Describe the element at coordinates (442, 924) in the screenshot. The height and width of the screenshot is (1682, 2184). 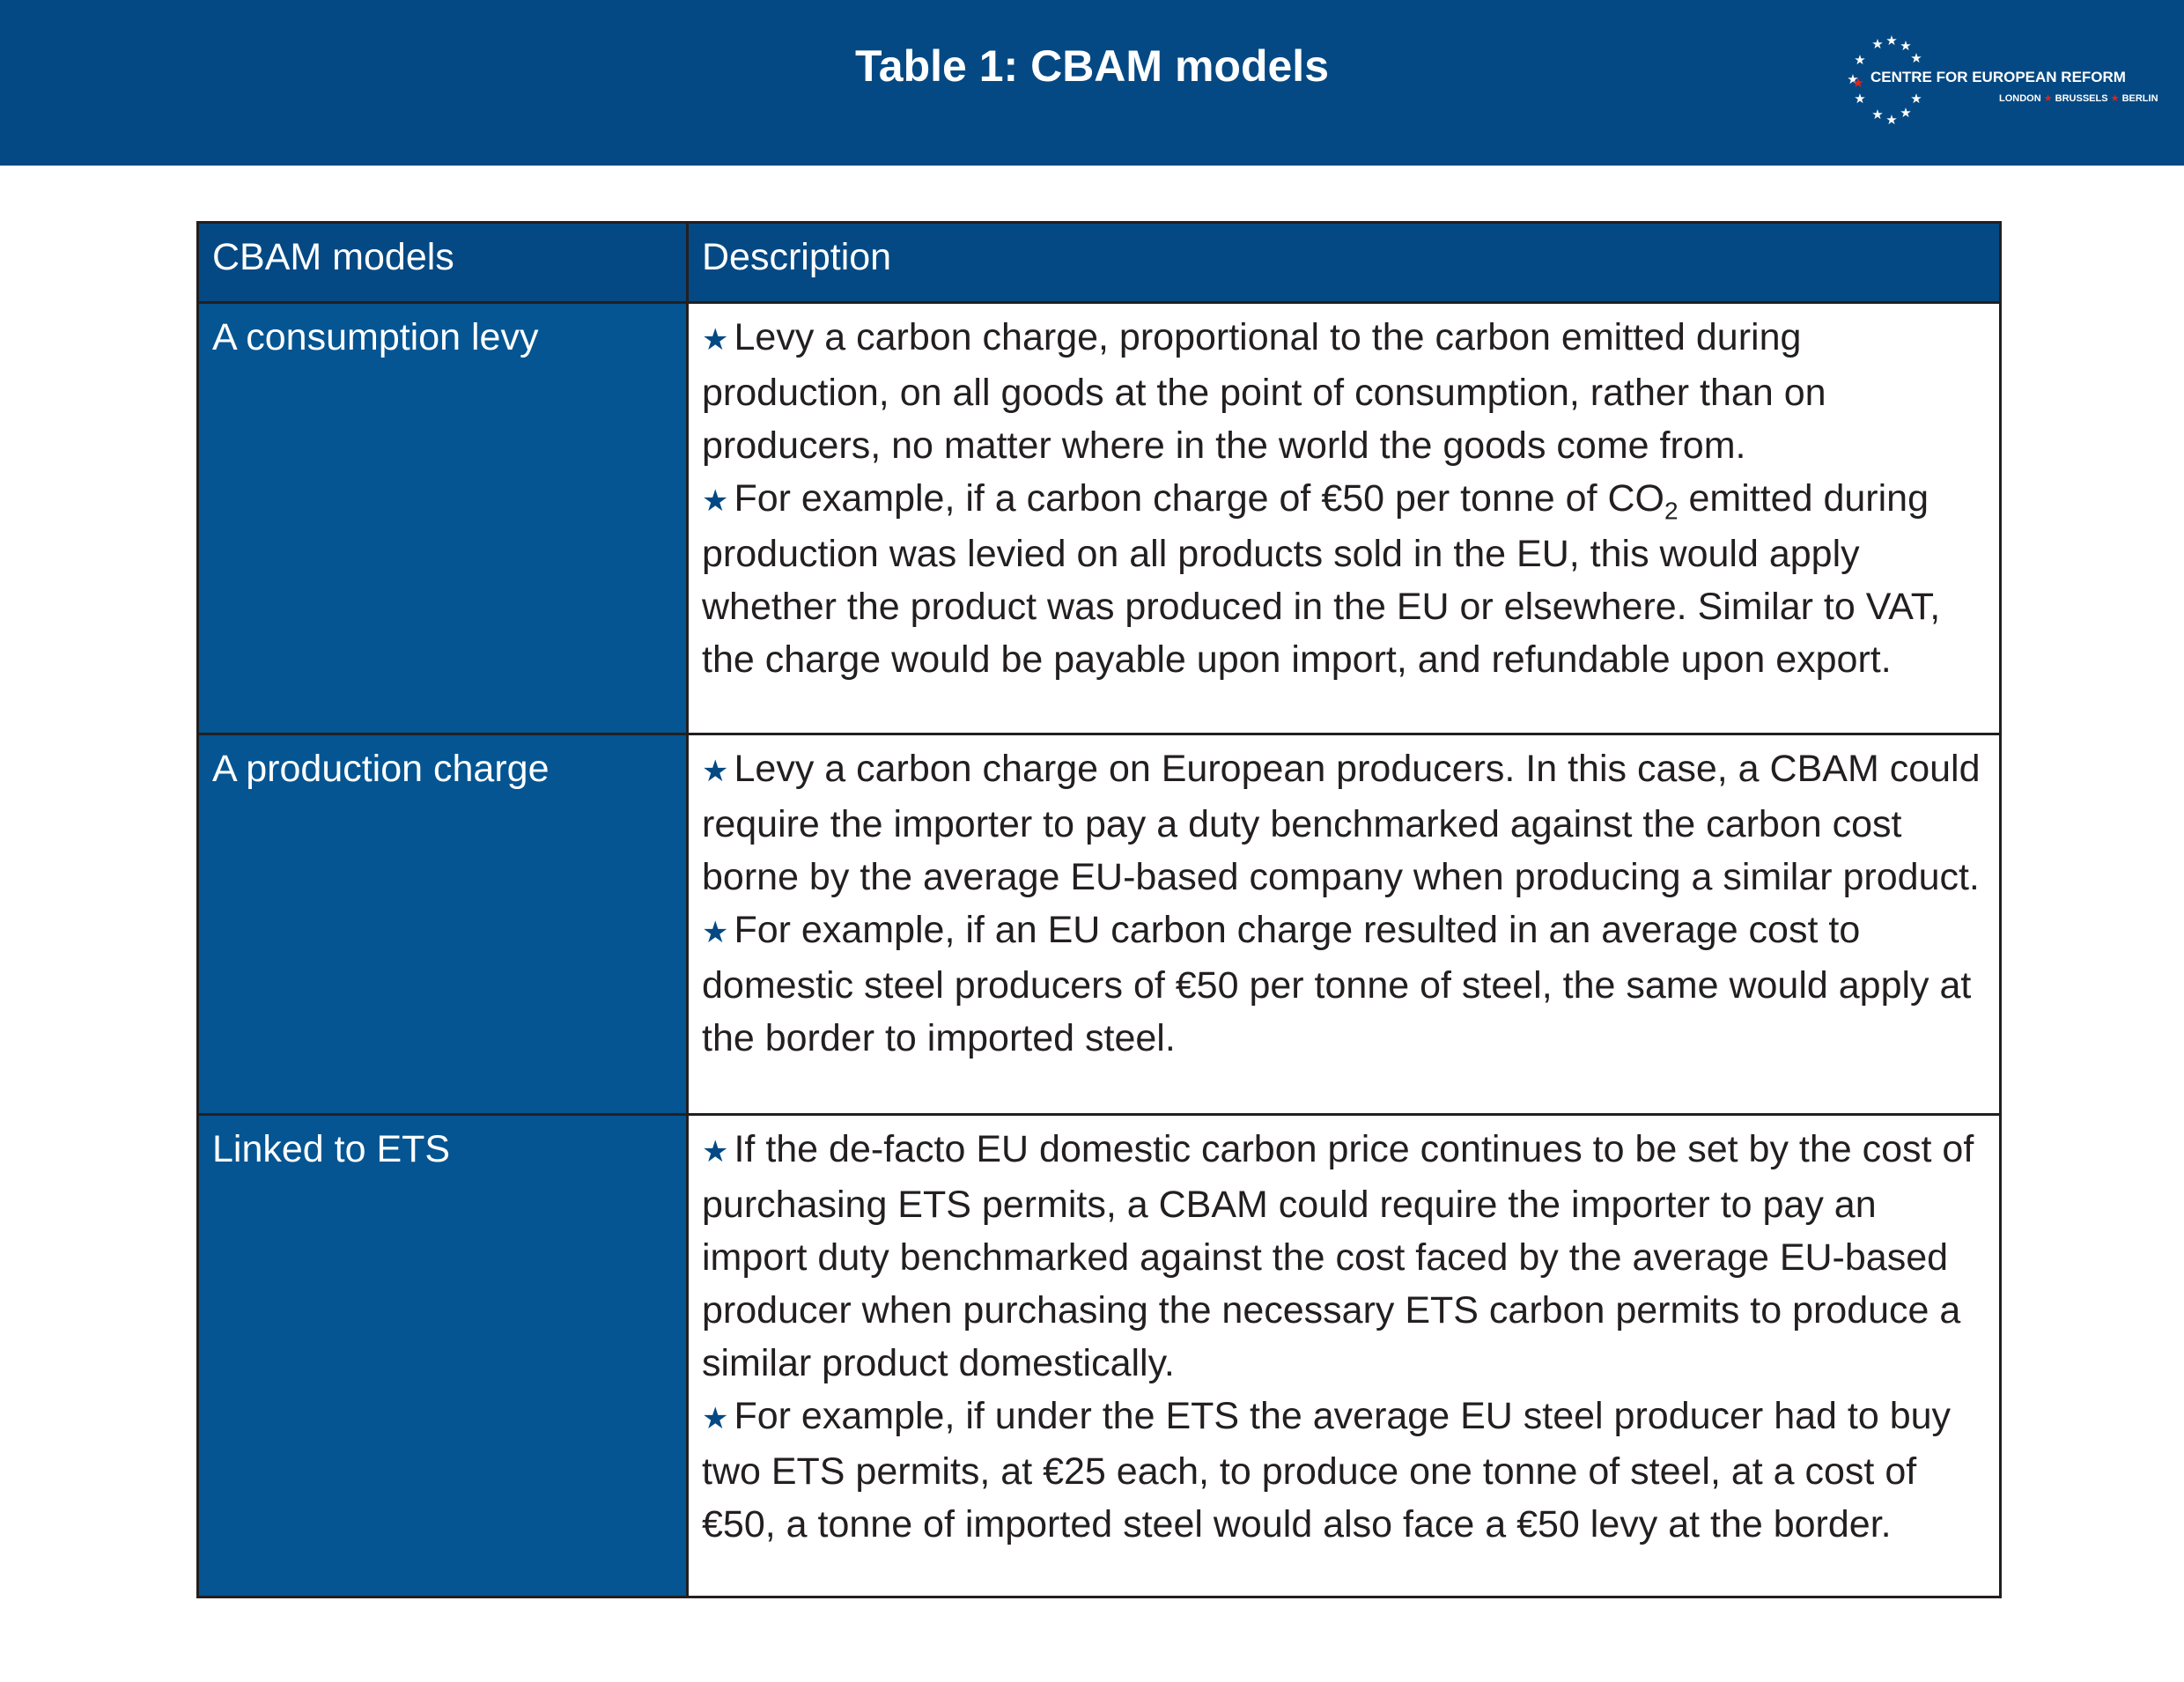
I see `model-cell: A production charge` at that location.